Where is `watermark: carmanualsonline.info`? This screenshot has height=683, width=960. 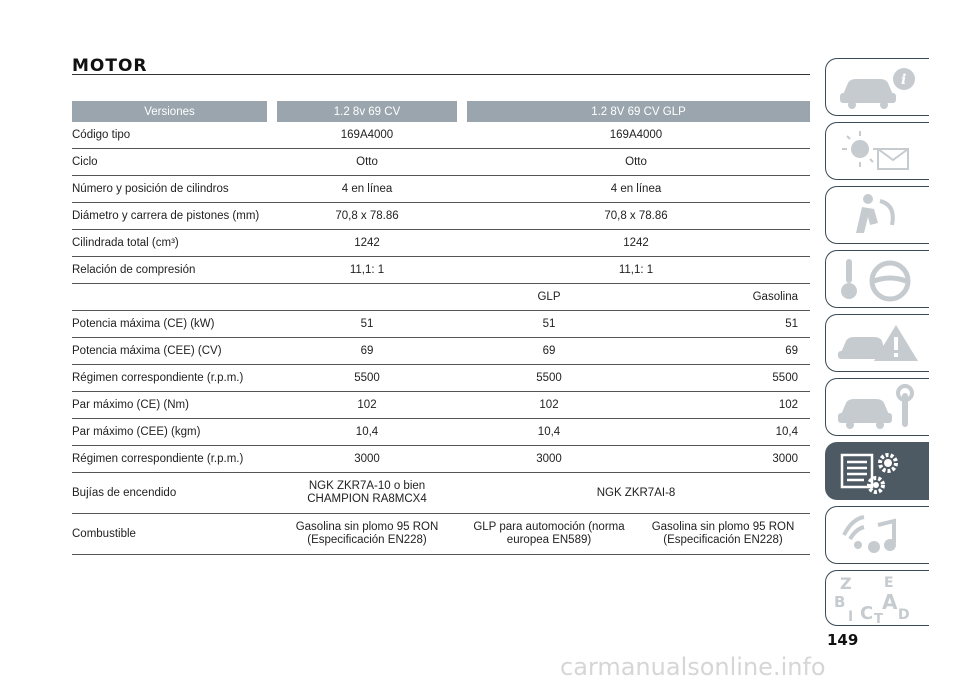
watermark: carmanualsonline.info is located at coordinates (693, 667).